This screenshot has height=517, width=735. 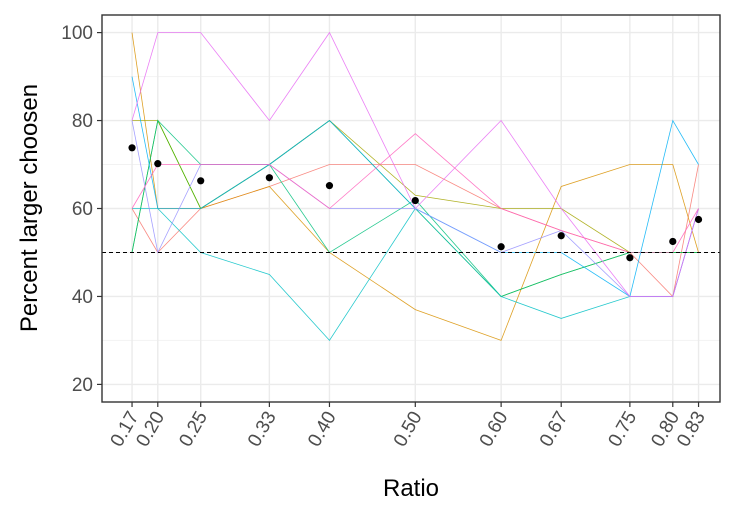 What do you see at coordinates (623, 429) in the screenshot?
I see `x-tick-label: 0.75` at bounding box center [623, 429].